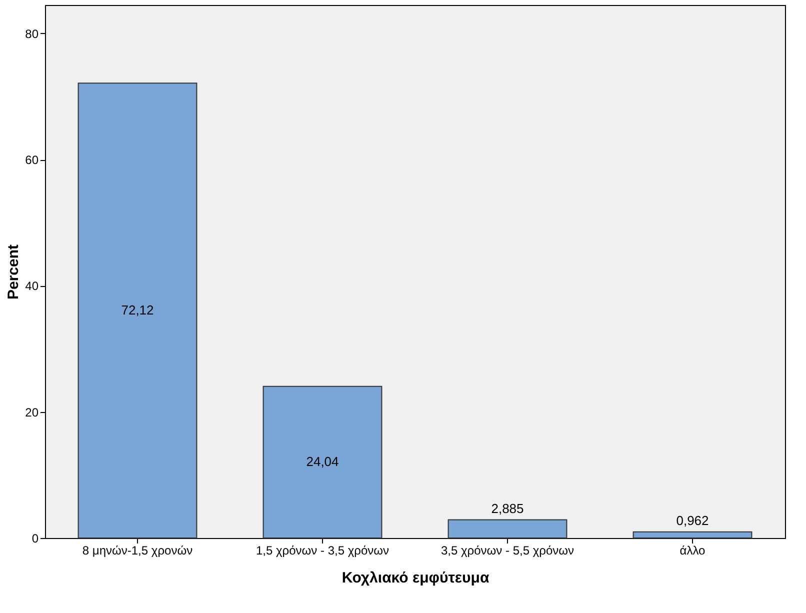  Describe the element at coordinates (35, 539) in the screenshot. I see `y-tick-label: 0` at that location.